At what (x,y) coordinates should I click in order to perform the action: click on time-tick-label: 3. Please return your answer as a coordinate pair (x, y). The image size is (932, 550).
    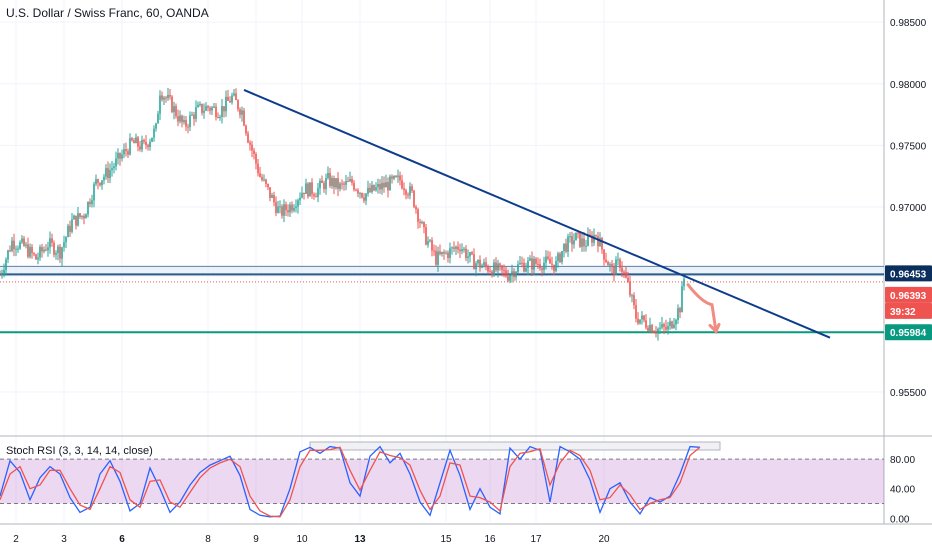
    Looking at the image, I should click on (64, 539).